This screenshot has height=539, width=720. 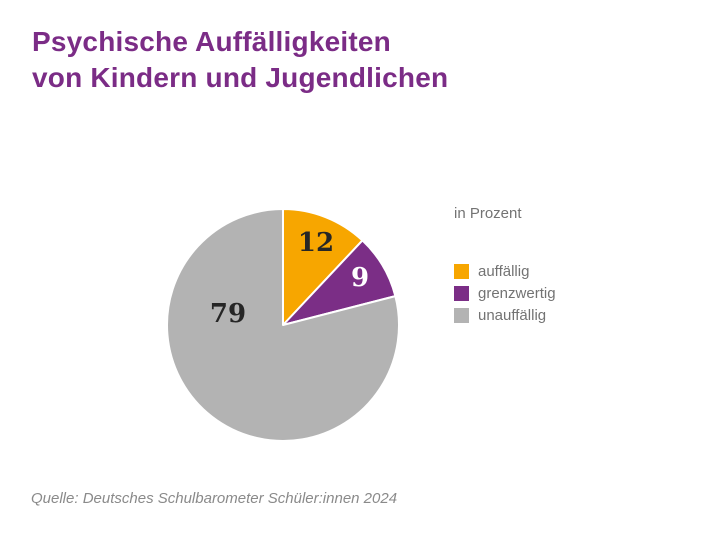 What do you see at coordinates (316, 243) in the screenshot?
I see `pie-value-label-auffaellig: 12` at bounding box center [316, 243].